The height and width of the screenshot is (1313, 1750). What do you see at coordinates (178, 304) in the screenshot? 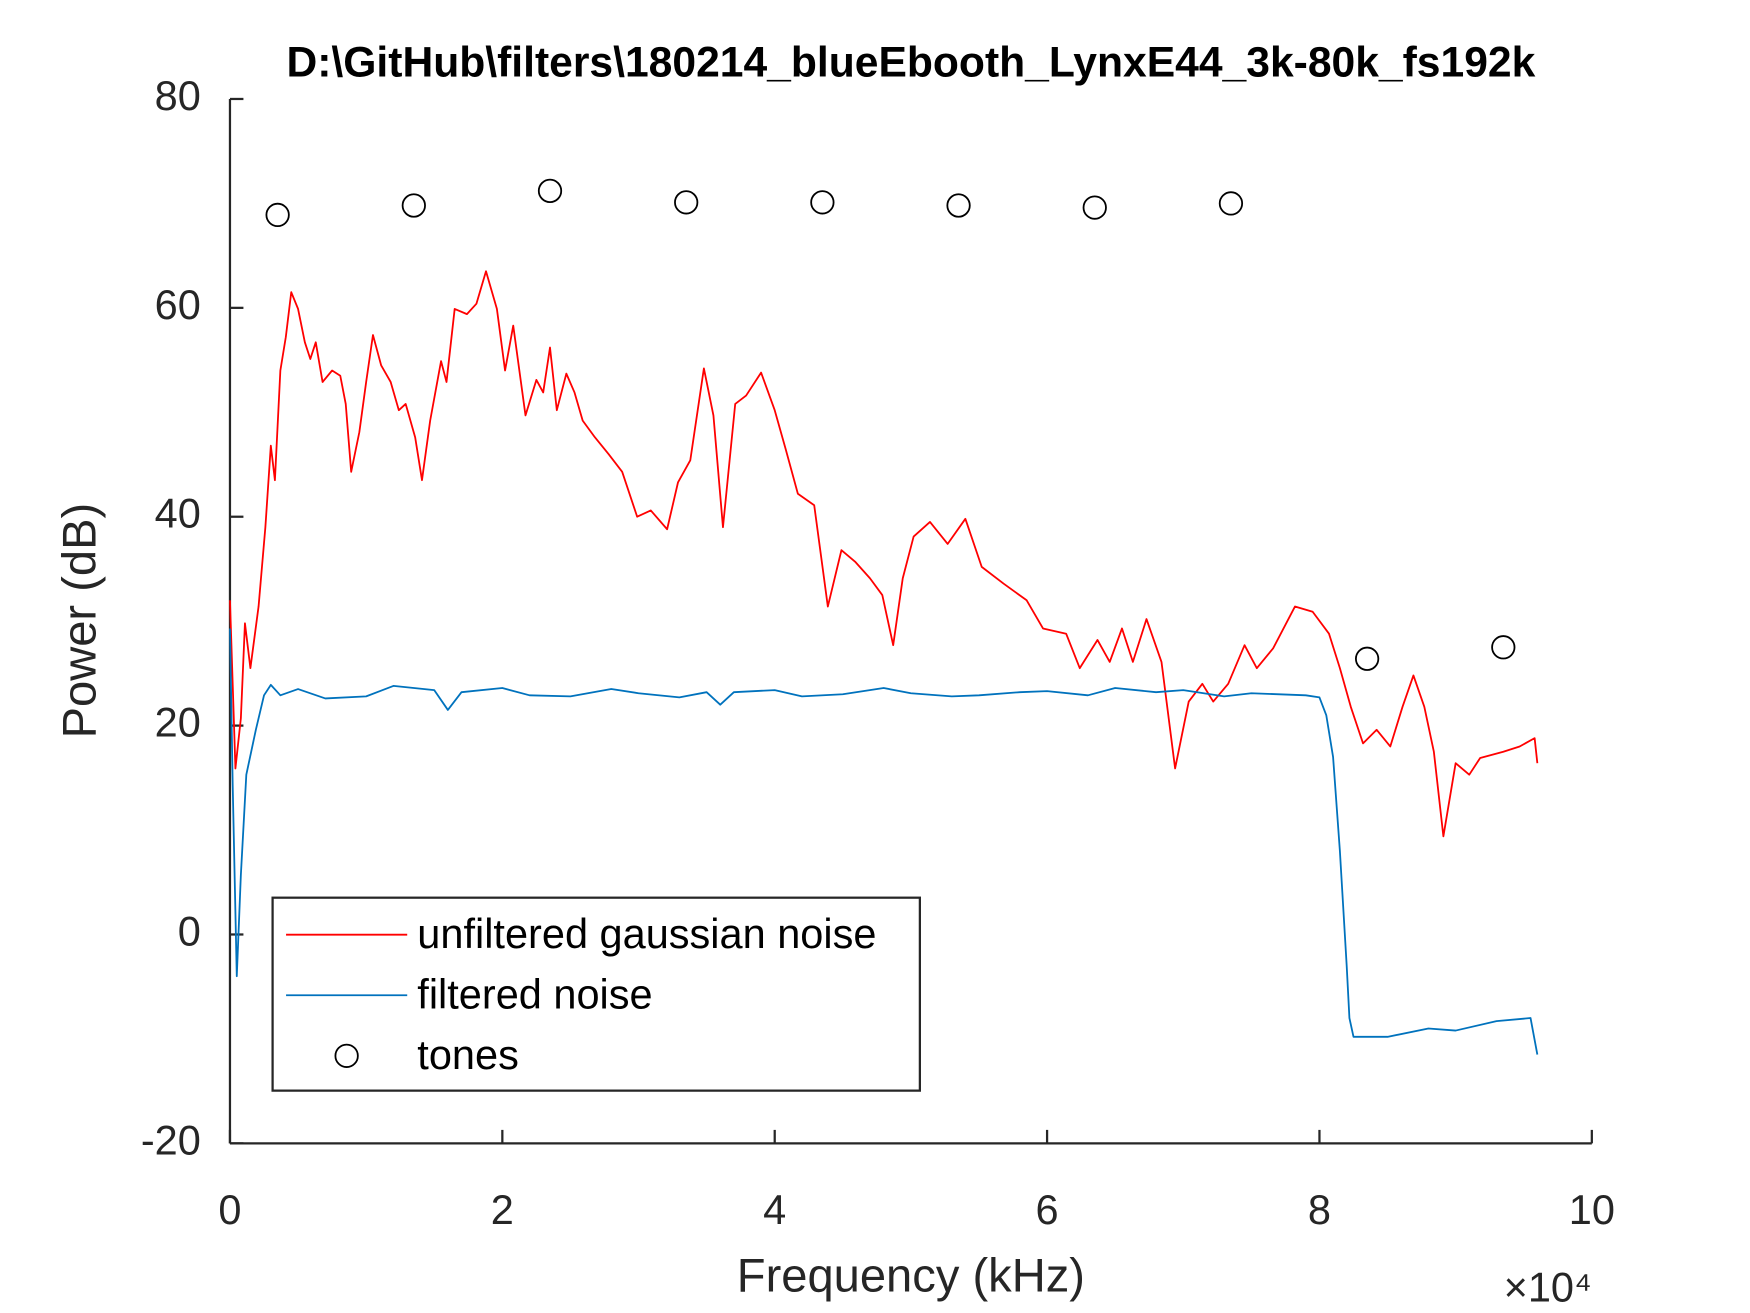
I see `y-tick-label: 60` at bounding box center [178, 304].